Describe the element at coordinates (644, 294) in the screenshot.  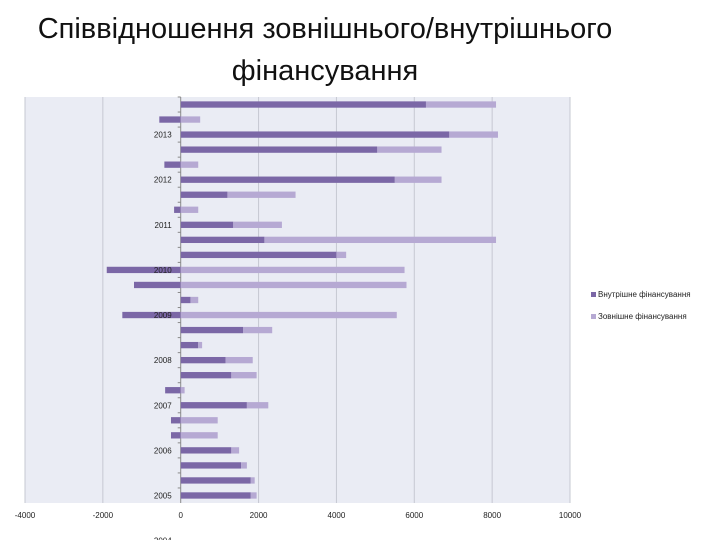
I see `legend-label: Внутрішне фінансування` at that location.